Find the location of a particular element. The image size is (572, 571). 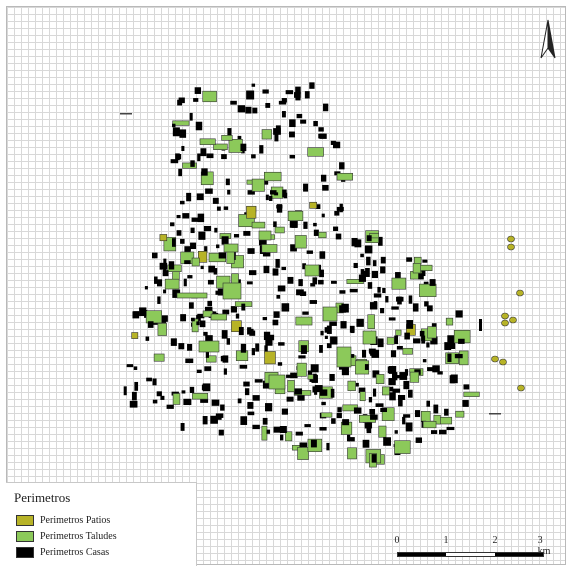

legend-title: Perimetros is located at coordinates (42, 497).